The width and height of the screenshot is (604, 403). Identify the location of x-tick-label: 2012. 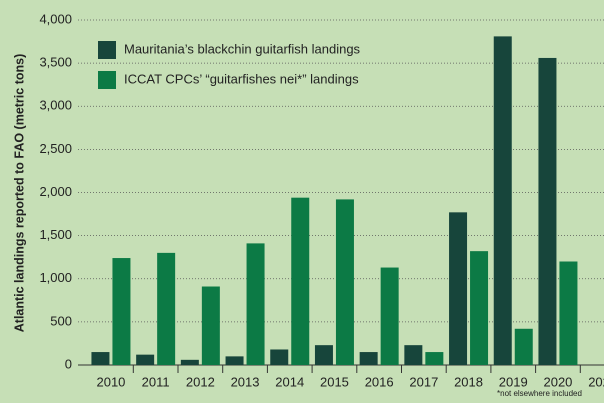
(200, 381).